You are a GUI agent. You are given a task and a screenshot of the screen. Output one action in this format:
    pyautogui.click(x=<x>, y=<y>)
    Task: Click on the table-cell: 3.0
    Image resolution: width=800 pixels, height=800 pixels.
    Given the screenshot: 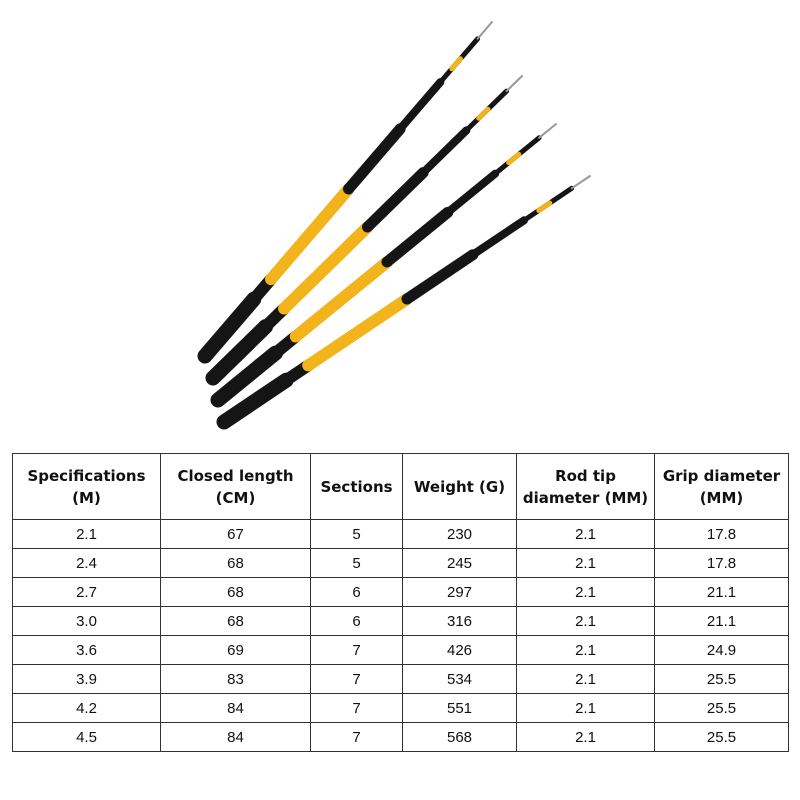 What is the action you would take?
    pyautogui.click(x=86, y=621)
    